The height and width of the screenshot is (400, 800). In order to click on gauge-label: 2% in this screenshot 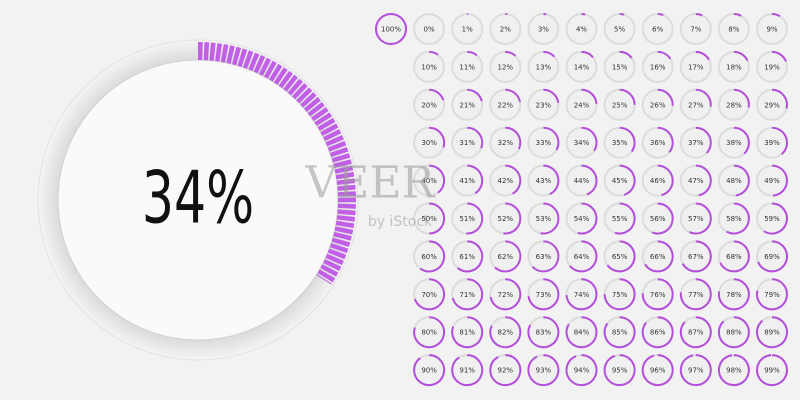, I will do `click(505, 30)`.